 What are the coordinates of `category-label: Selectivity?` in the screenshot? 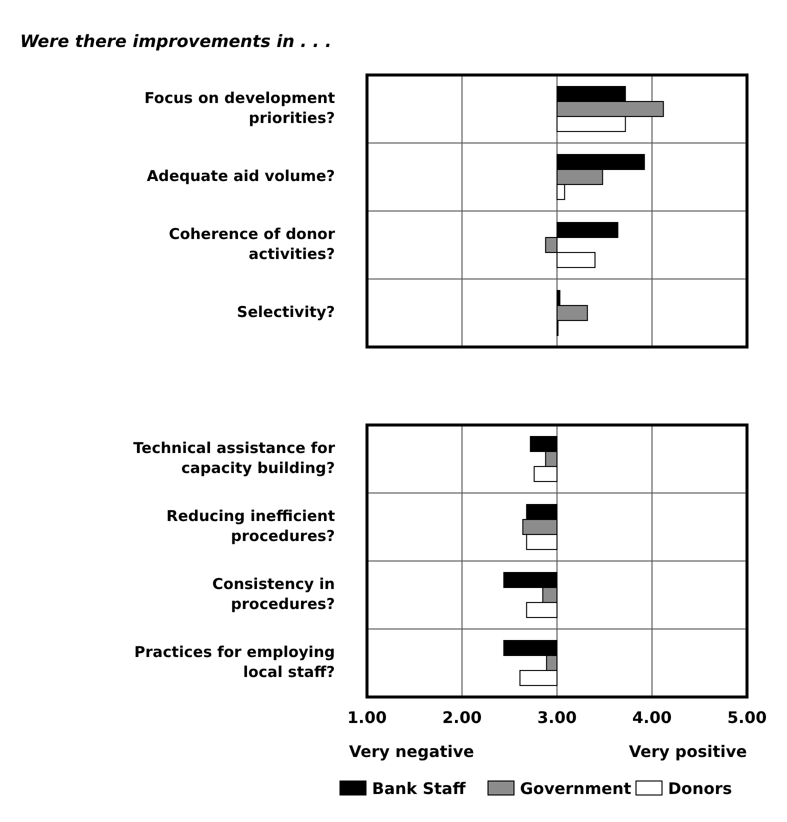 It's located at (285, 312).